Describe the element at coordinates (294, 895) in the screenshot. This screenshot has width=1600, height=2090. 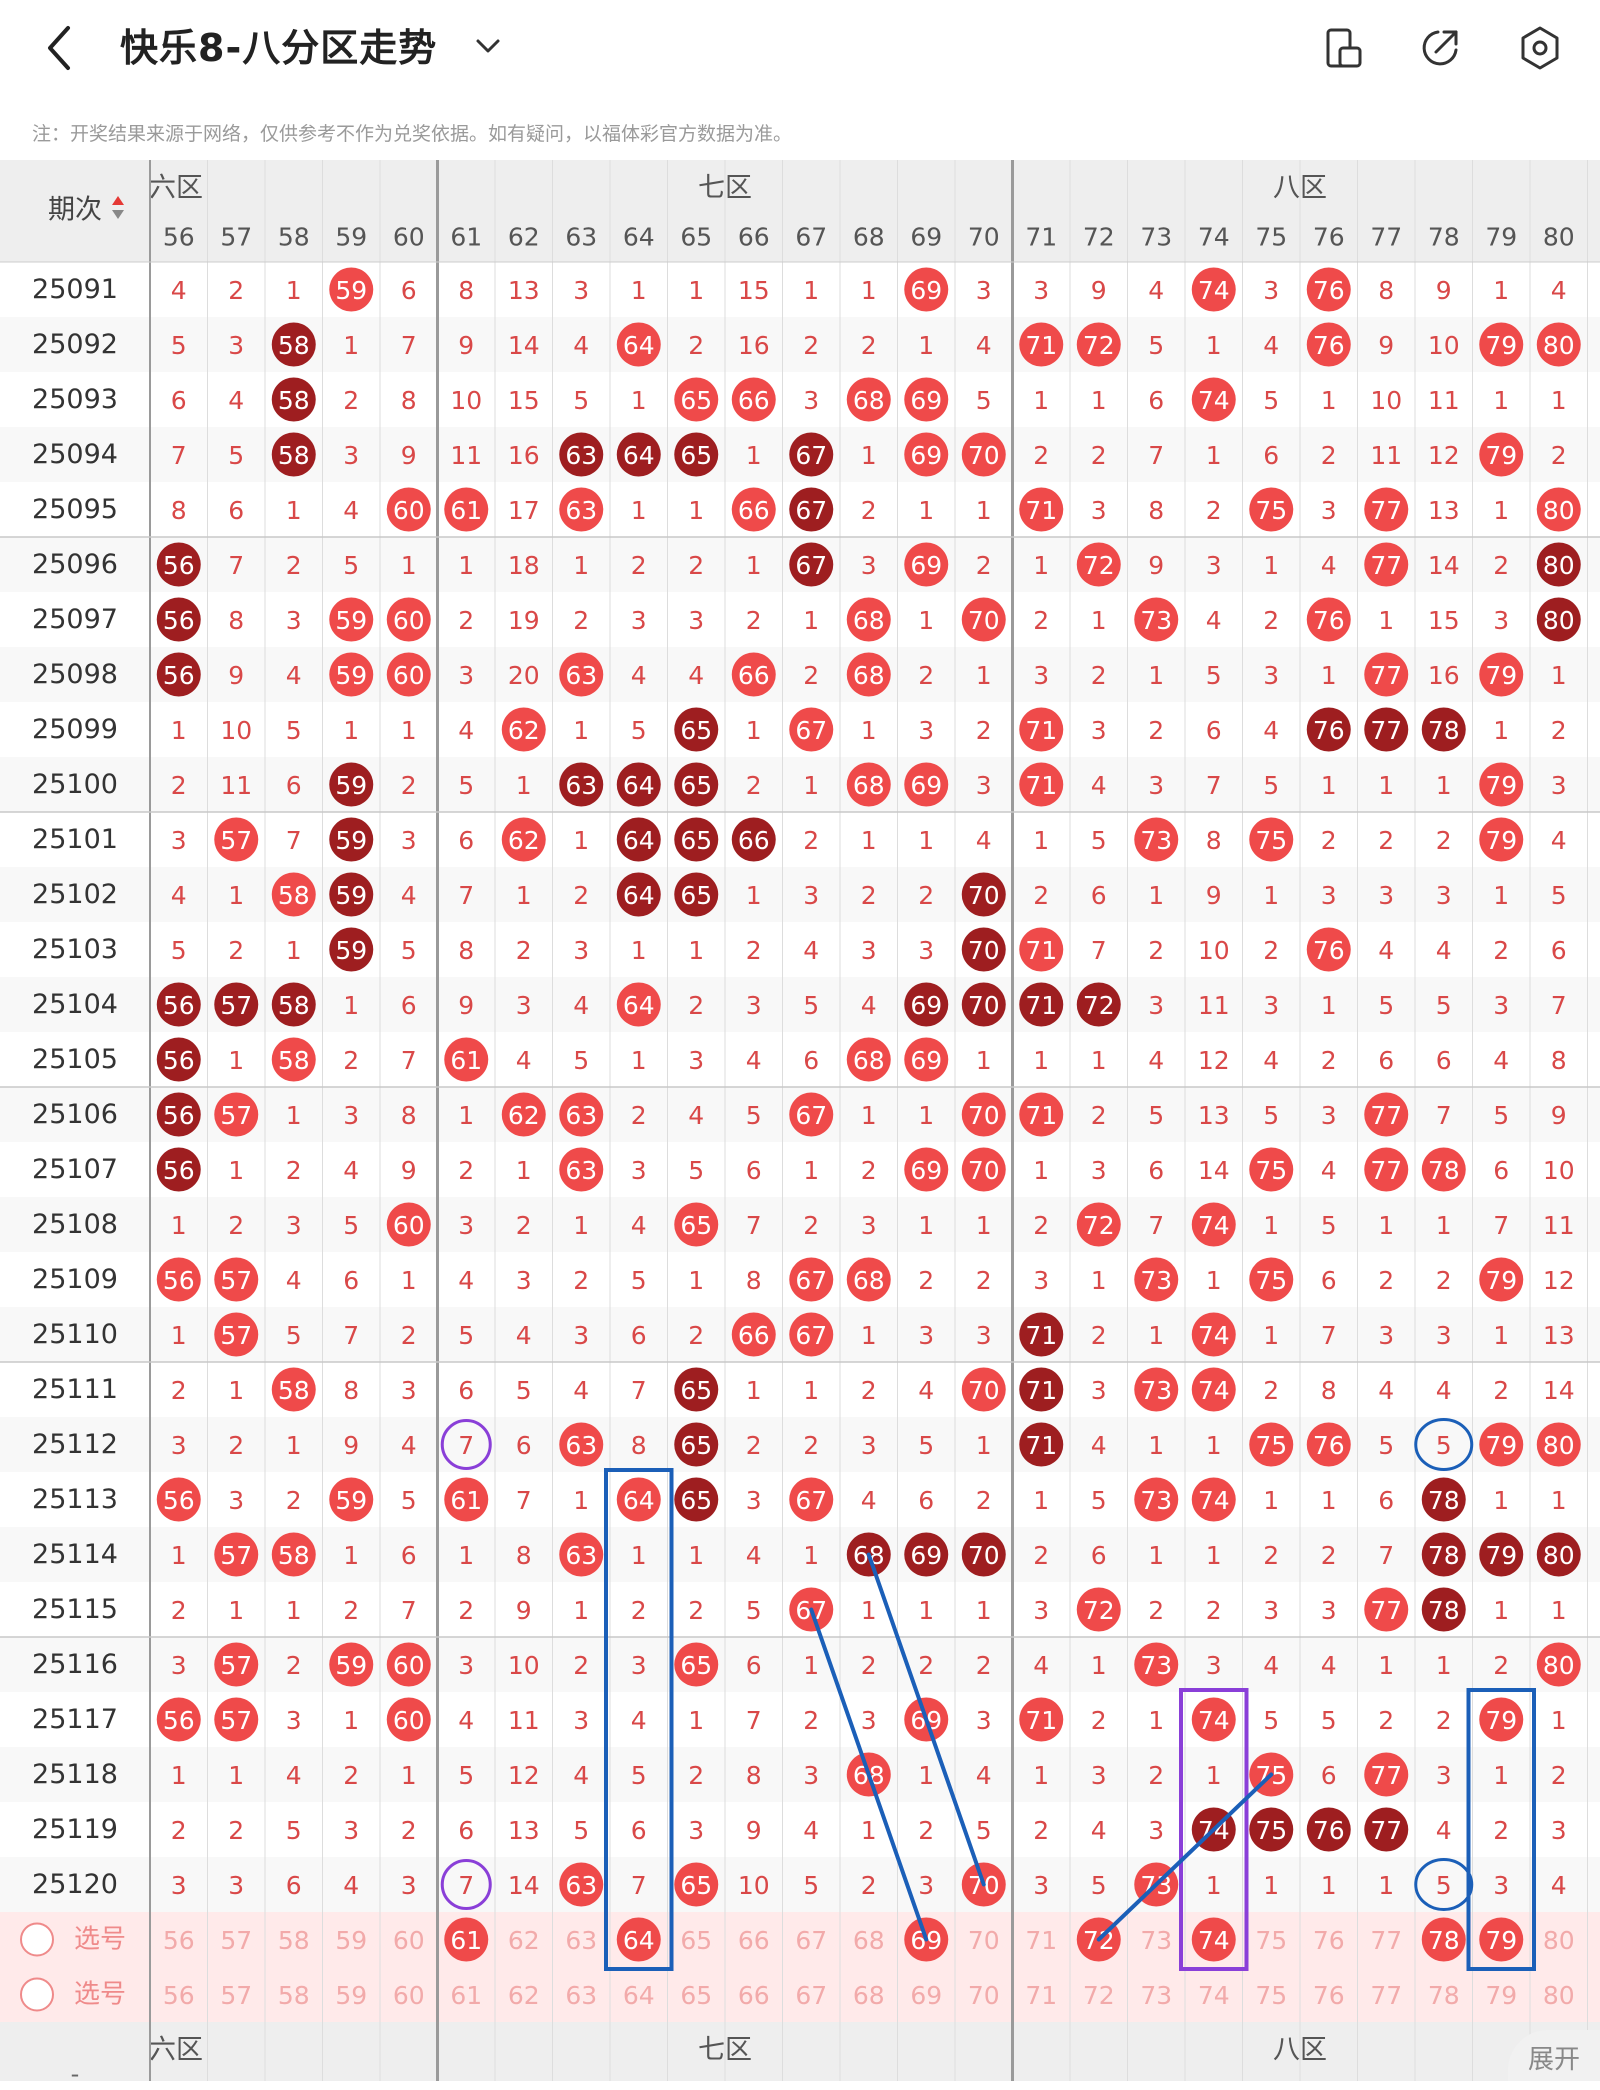
I see `drawn-number: 58` at that location.